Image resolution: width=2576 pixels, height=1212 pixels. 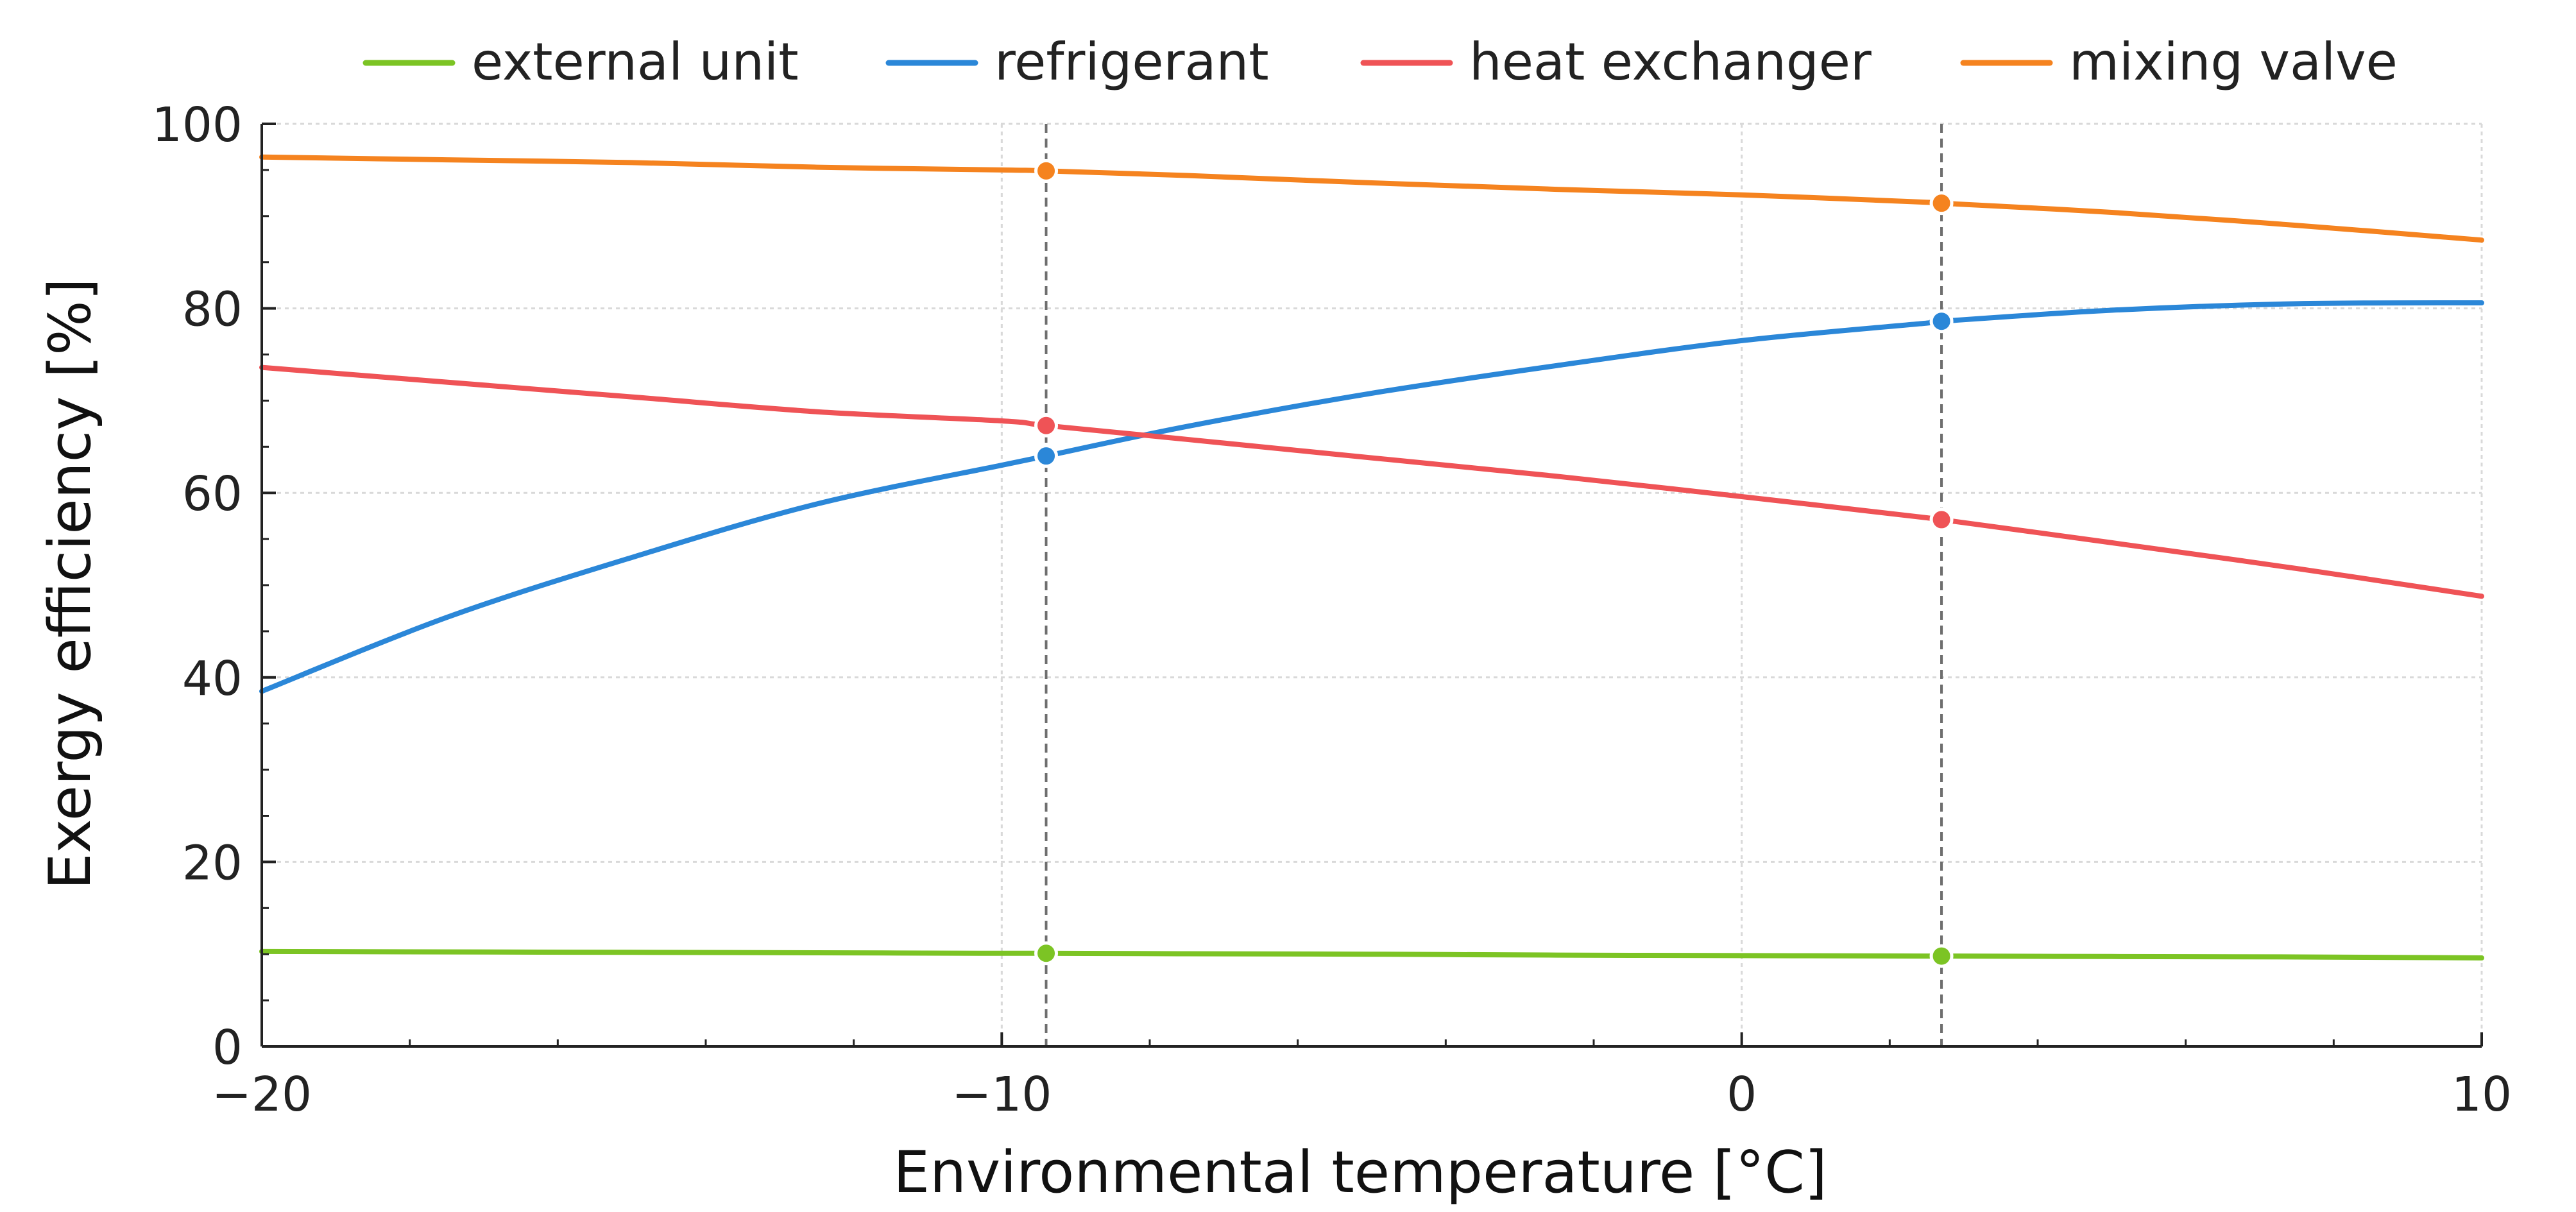 What do you see at coordinates (1742, 1094) in the screenshot?
I see `x-tick-label: 0` at bounding box center [1742, 1094].